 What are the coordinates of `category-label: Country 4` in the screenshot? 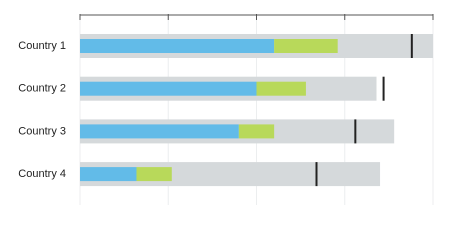 It's located at (42, 174).